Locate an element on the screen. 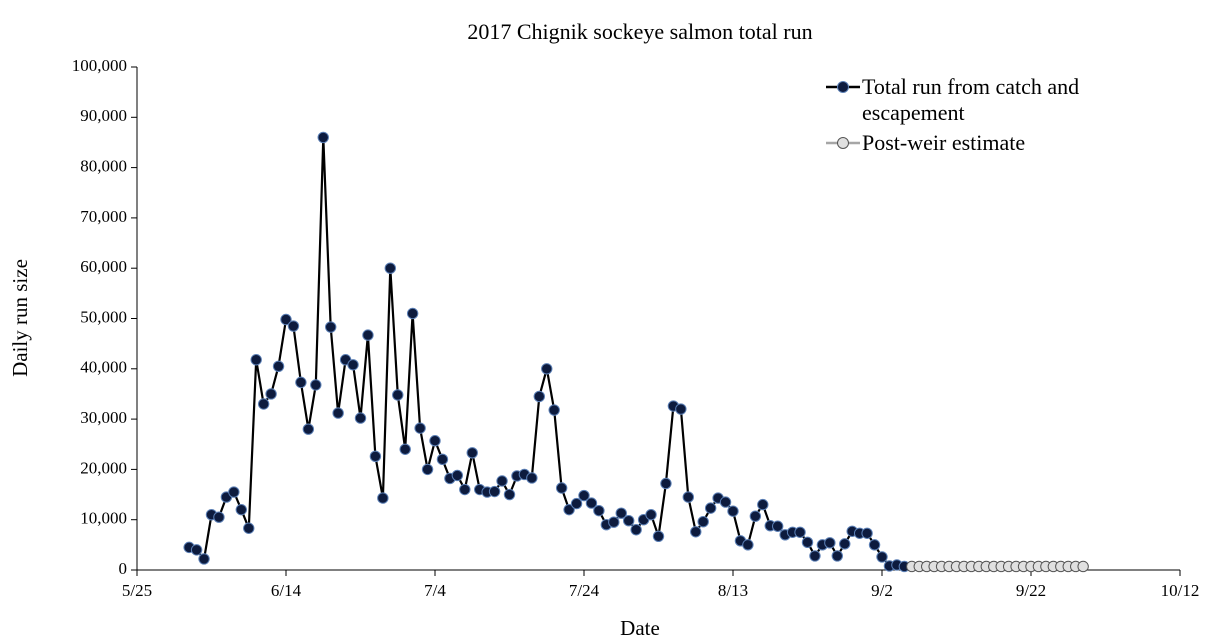  x-tick-label: 10/12 is located at coordinates (1180, 590).